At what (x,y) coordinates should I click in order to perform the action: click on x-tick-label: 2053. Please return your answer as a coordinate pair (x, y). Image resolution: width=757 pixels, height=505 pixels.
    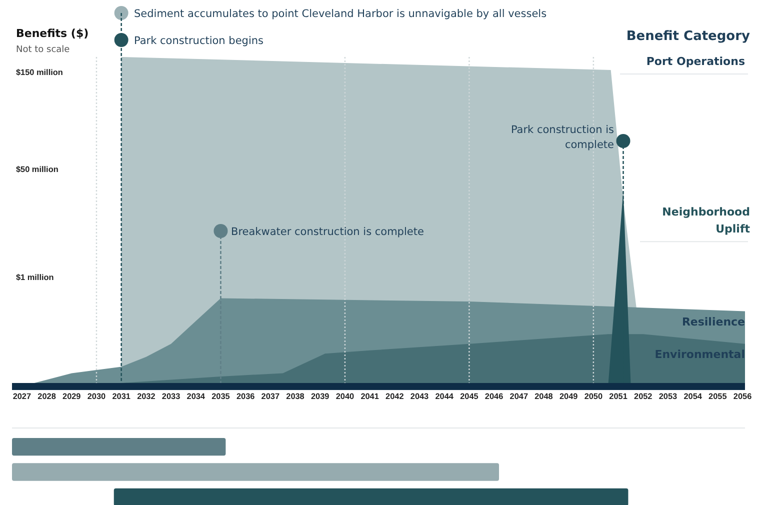
    Looking at the image, I should click on (668, 396).